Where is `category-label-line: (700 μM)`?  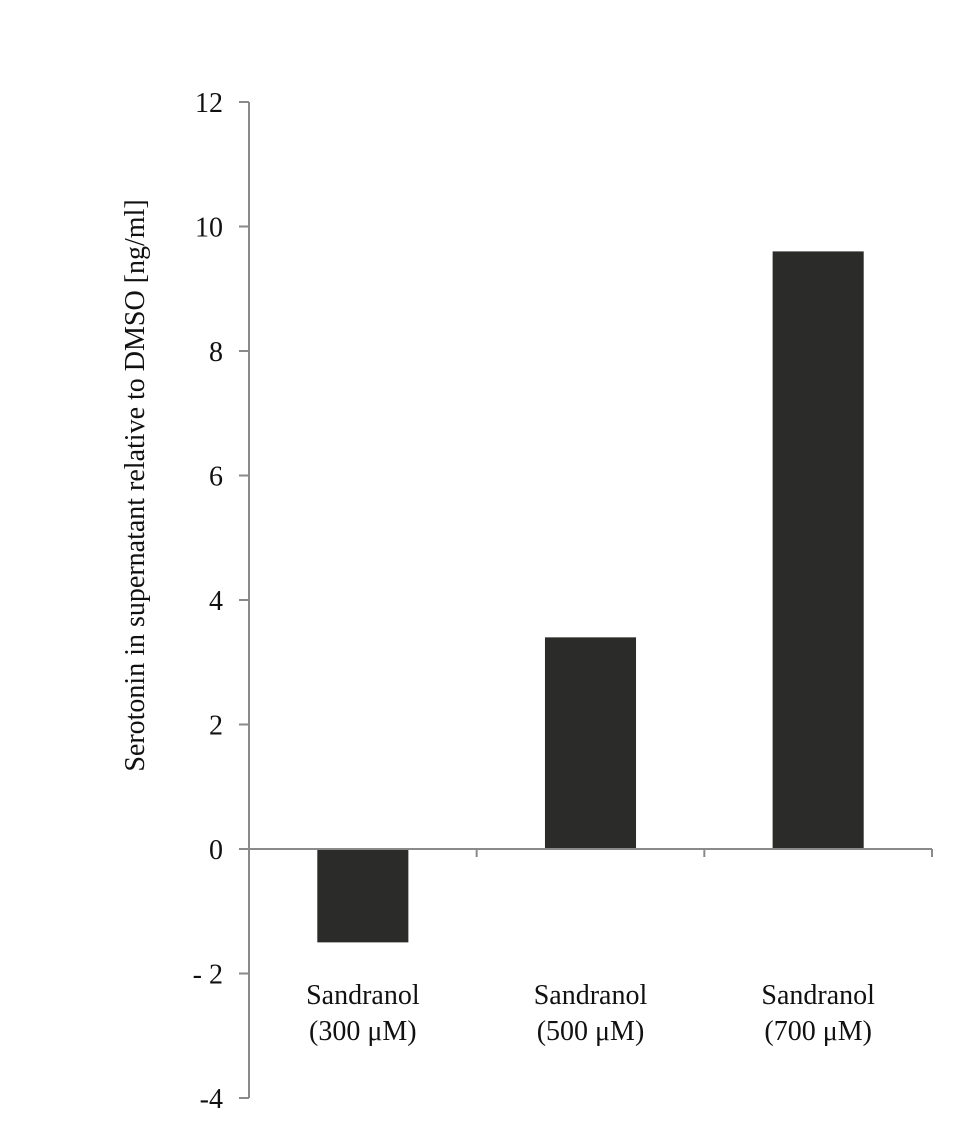 category-label-line: (700 μM) is located at coordinates (818, 1031).